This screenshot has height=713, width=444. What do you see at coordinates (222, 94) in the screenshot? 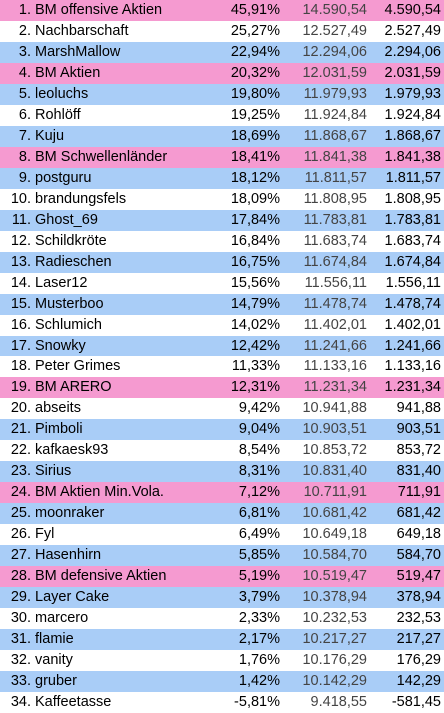
I see `table-row: 5. leoluchs 19,80% 11.979,93 1.979,93` at bounding box center [222, 94].